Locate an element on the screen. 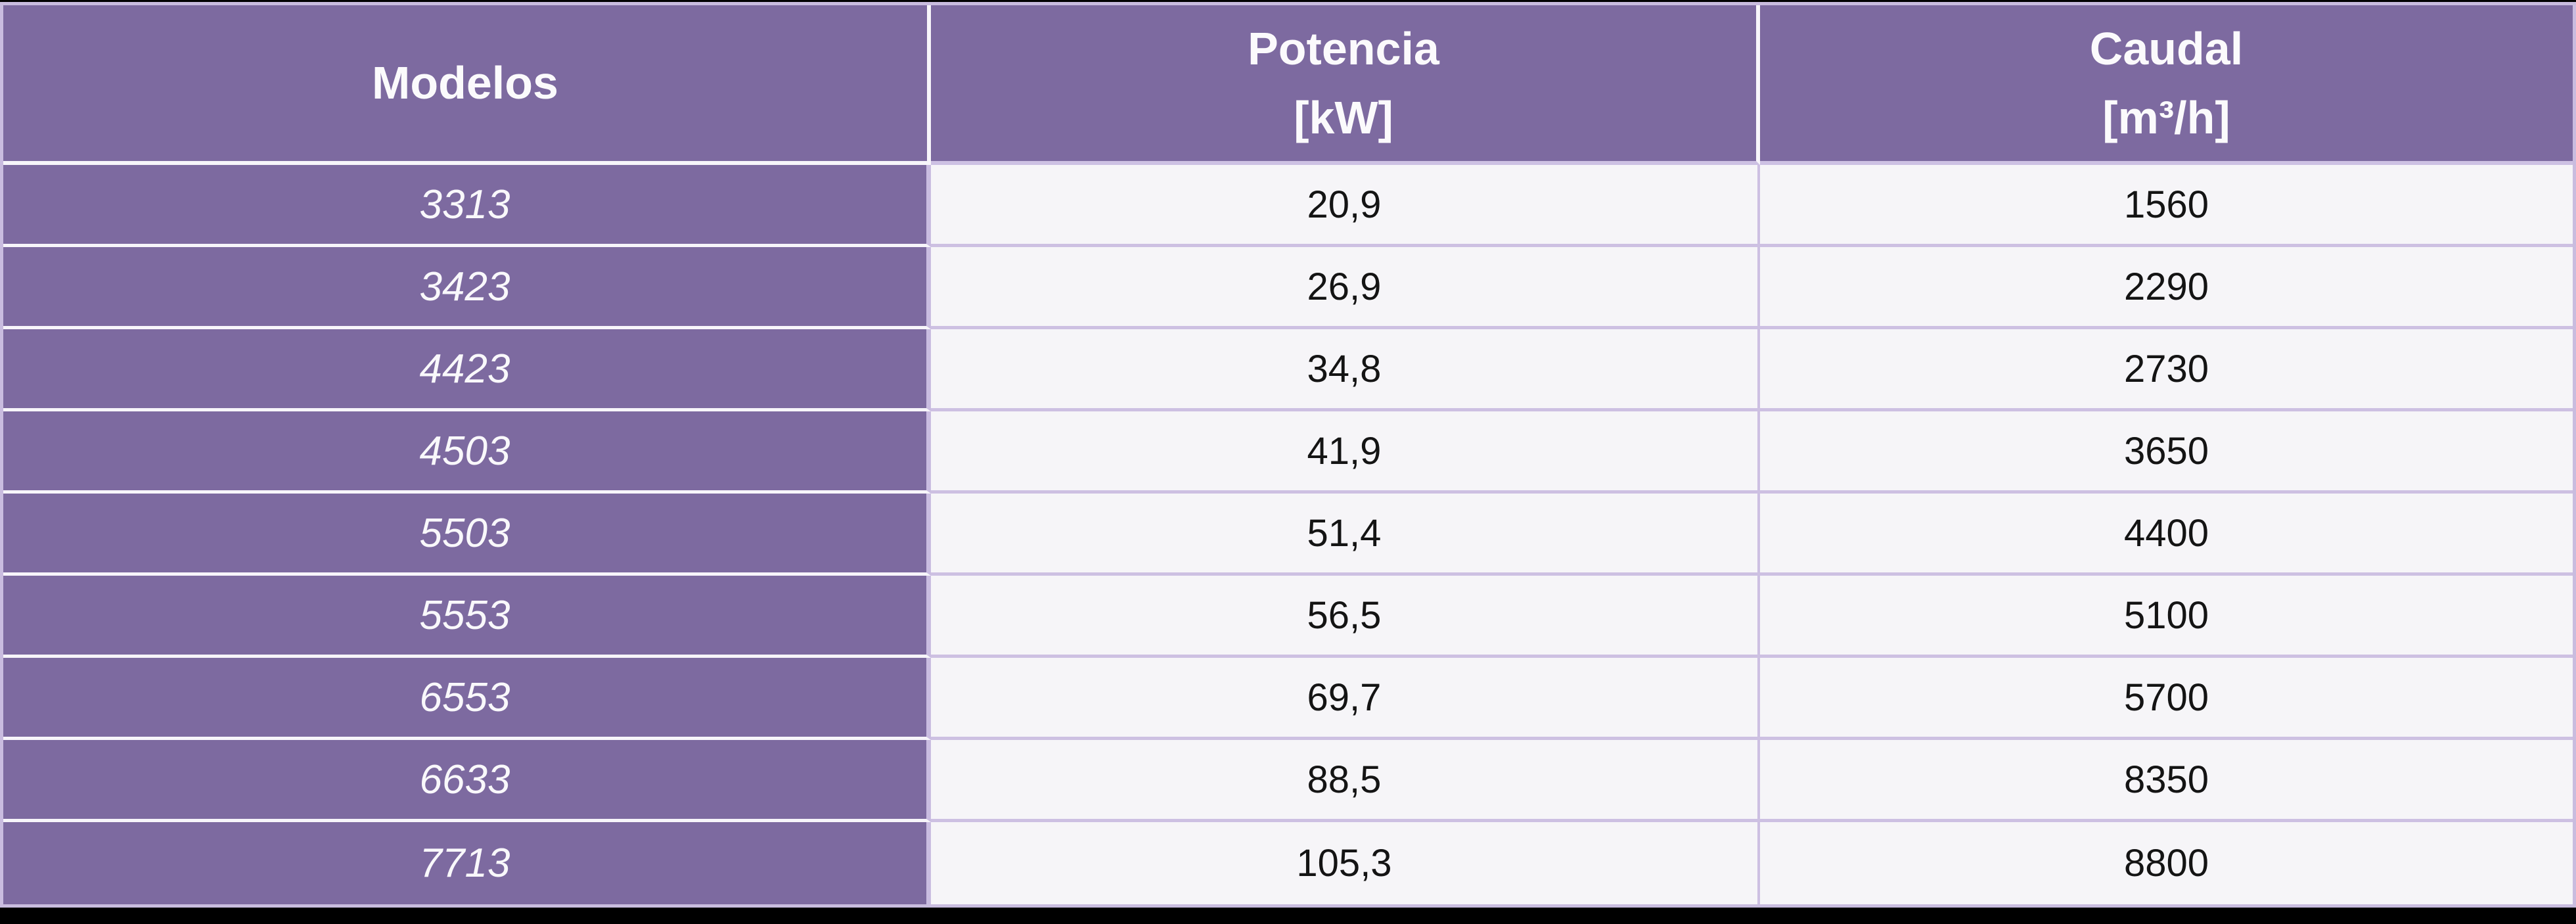 The width and height of the screenshot is (2576, 924). header-label-potencia: Potencia is located at coordinates (1343, 48).